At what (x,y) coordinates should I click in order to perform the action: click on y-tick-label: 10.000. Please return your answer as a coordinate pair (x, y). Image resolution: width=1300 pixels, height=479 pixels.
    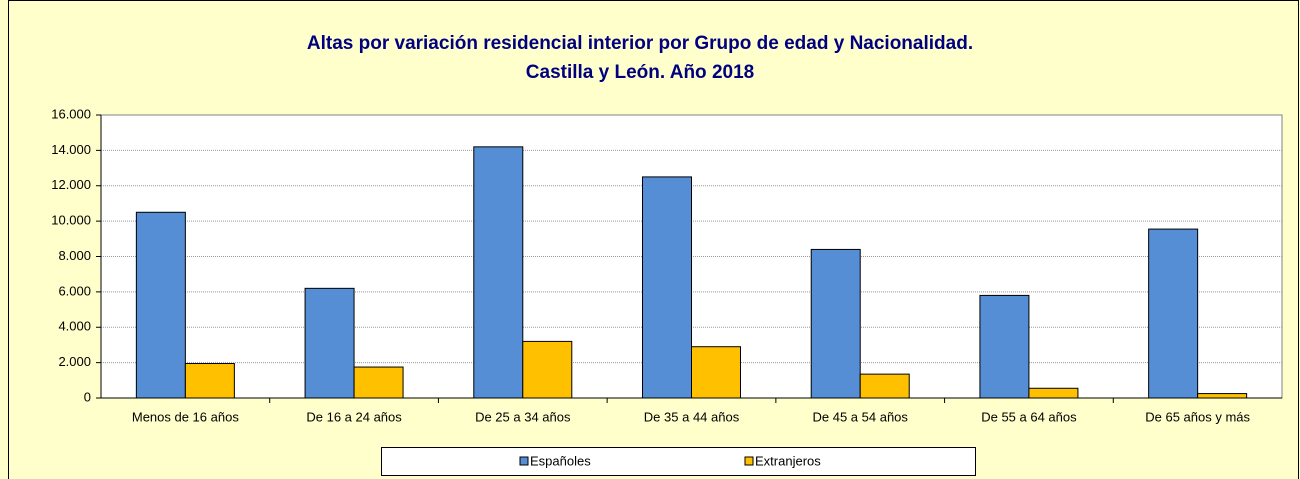
    Looking at the image, I should click on (71, 220).